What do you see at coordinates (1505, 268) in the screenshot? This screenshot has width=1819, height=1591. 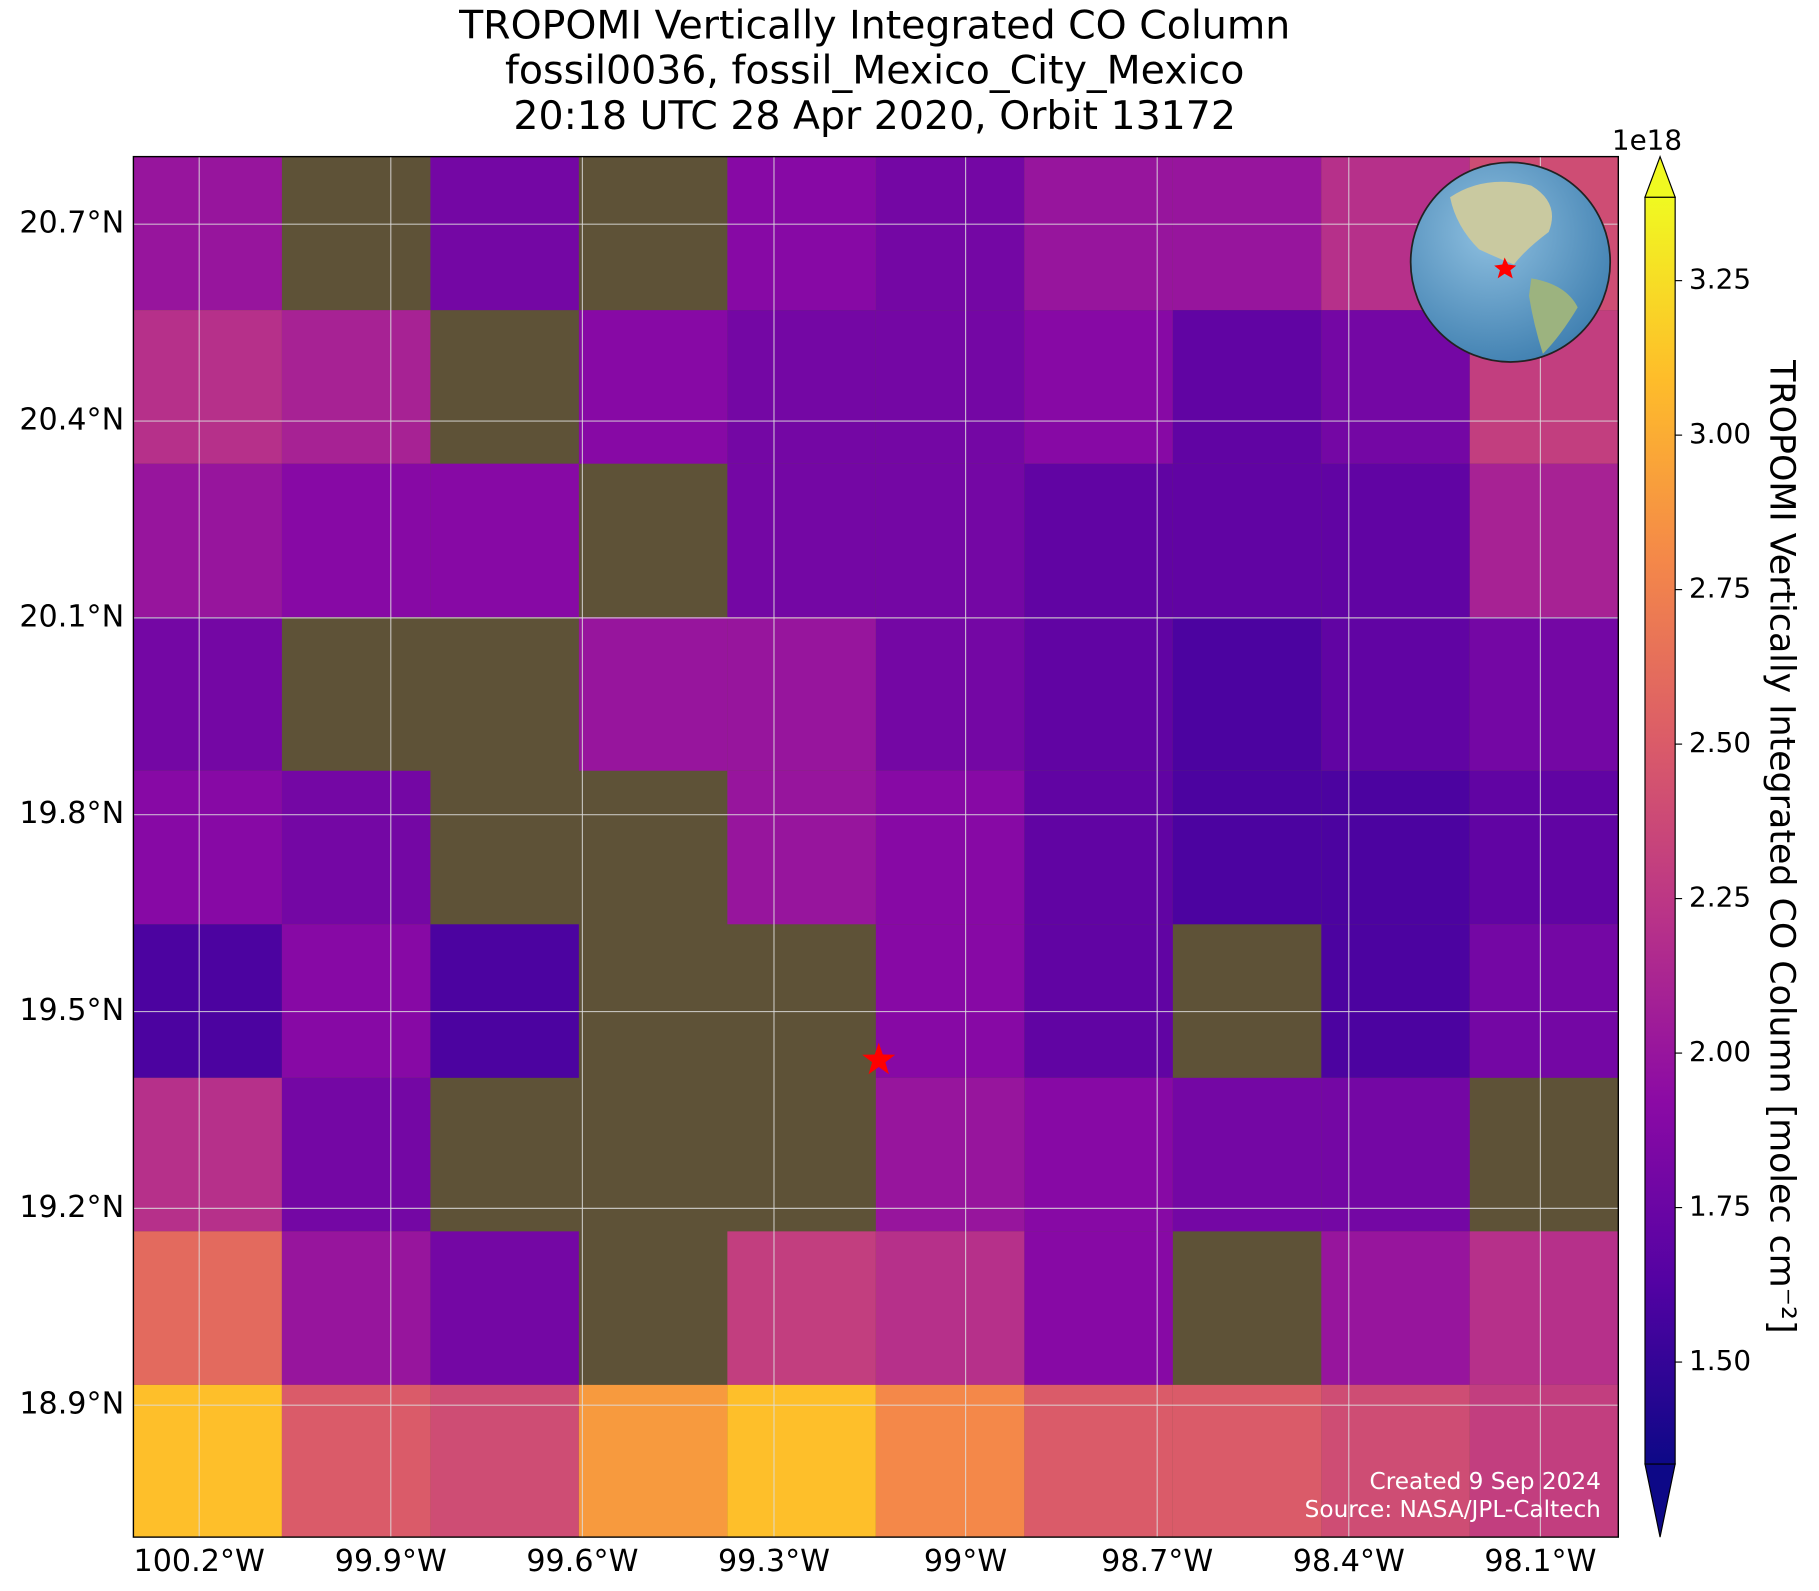 I see `globe-marker` at bounding box center [1505, 268].